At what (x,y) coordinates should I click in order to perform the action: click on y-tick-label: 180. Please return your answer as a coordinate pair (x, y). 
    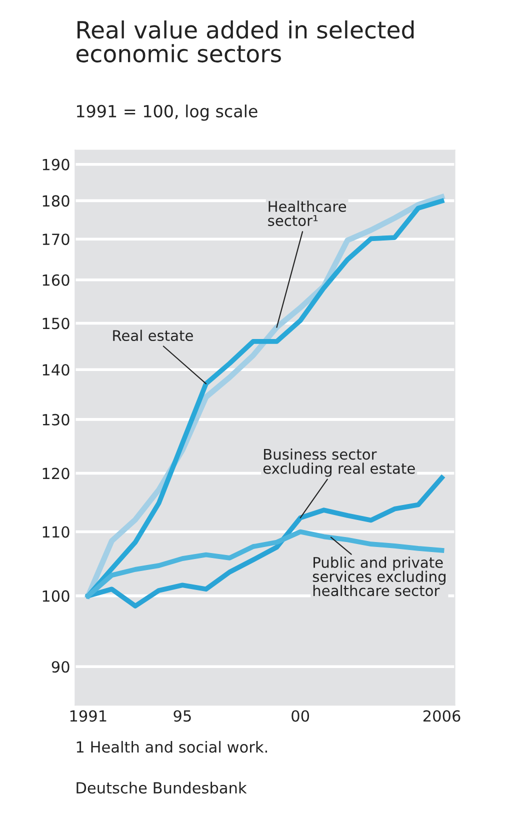
    Looking at the image, I should click on (56, 201).